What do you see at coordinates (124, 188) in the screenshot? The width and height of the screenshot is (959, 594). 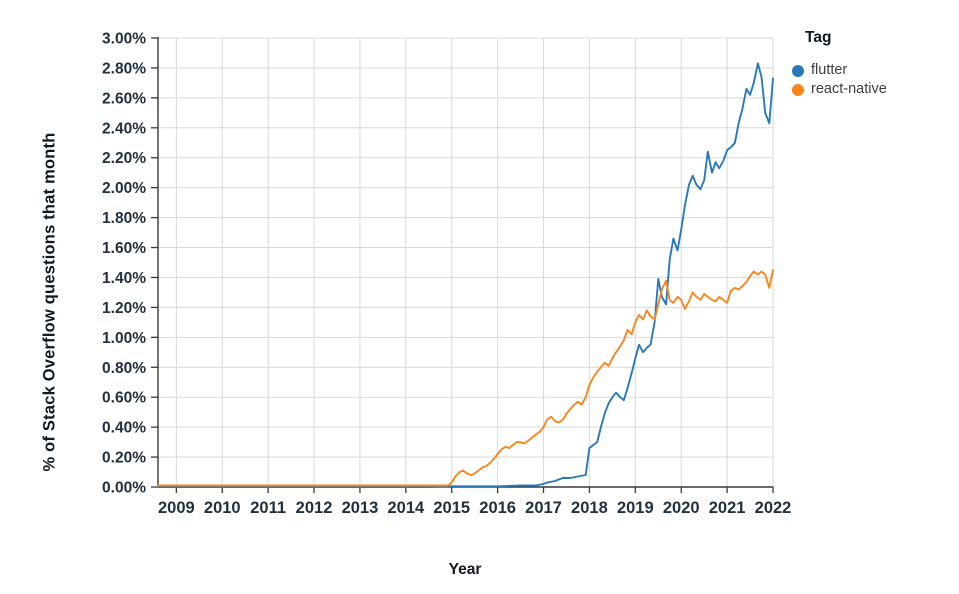 I see `y-tick-label: 2.00%` at bounding box center [124, 188].